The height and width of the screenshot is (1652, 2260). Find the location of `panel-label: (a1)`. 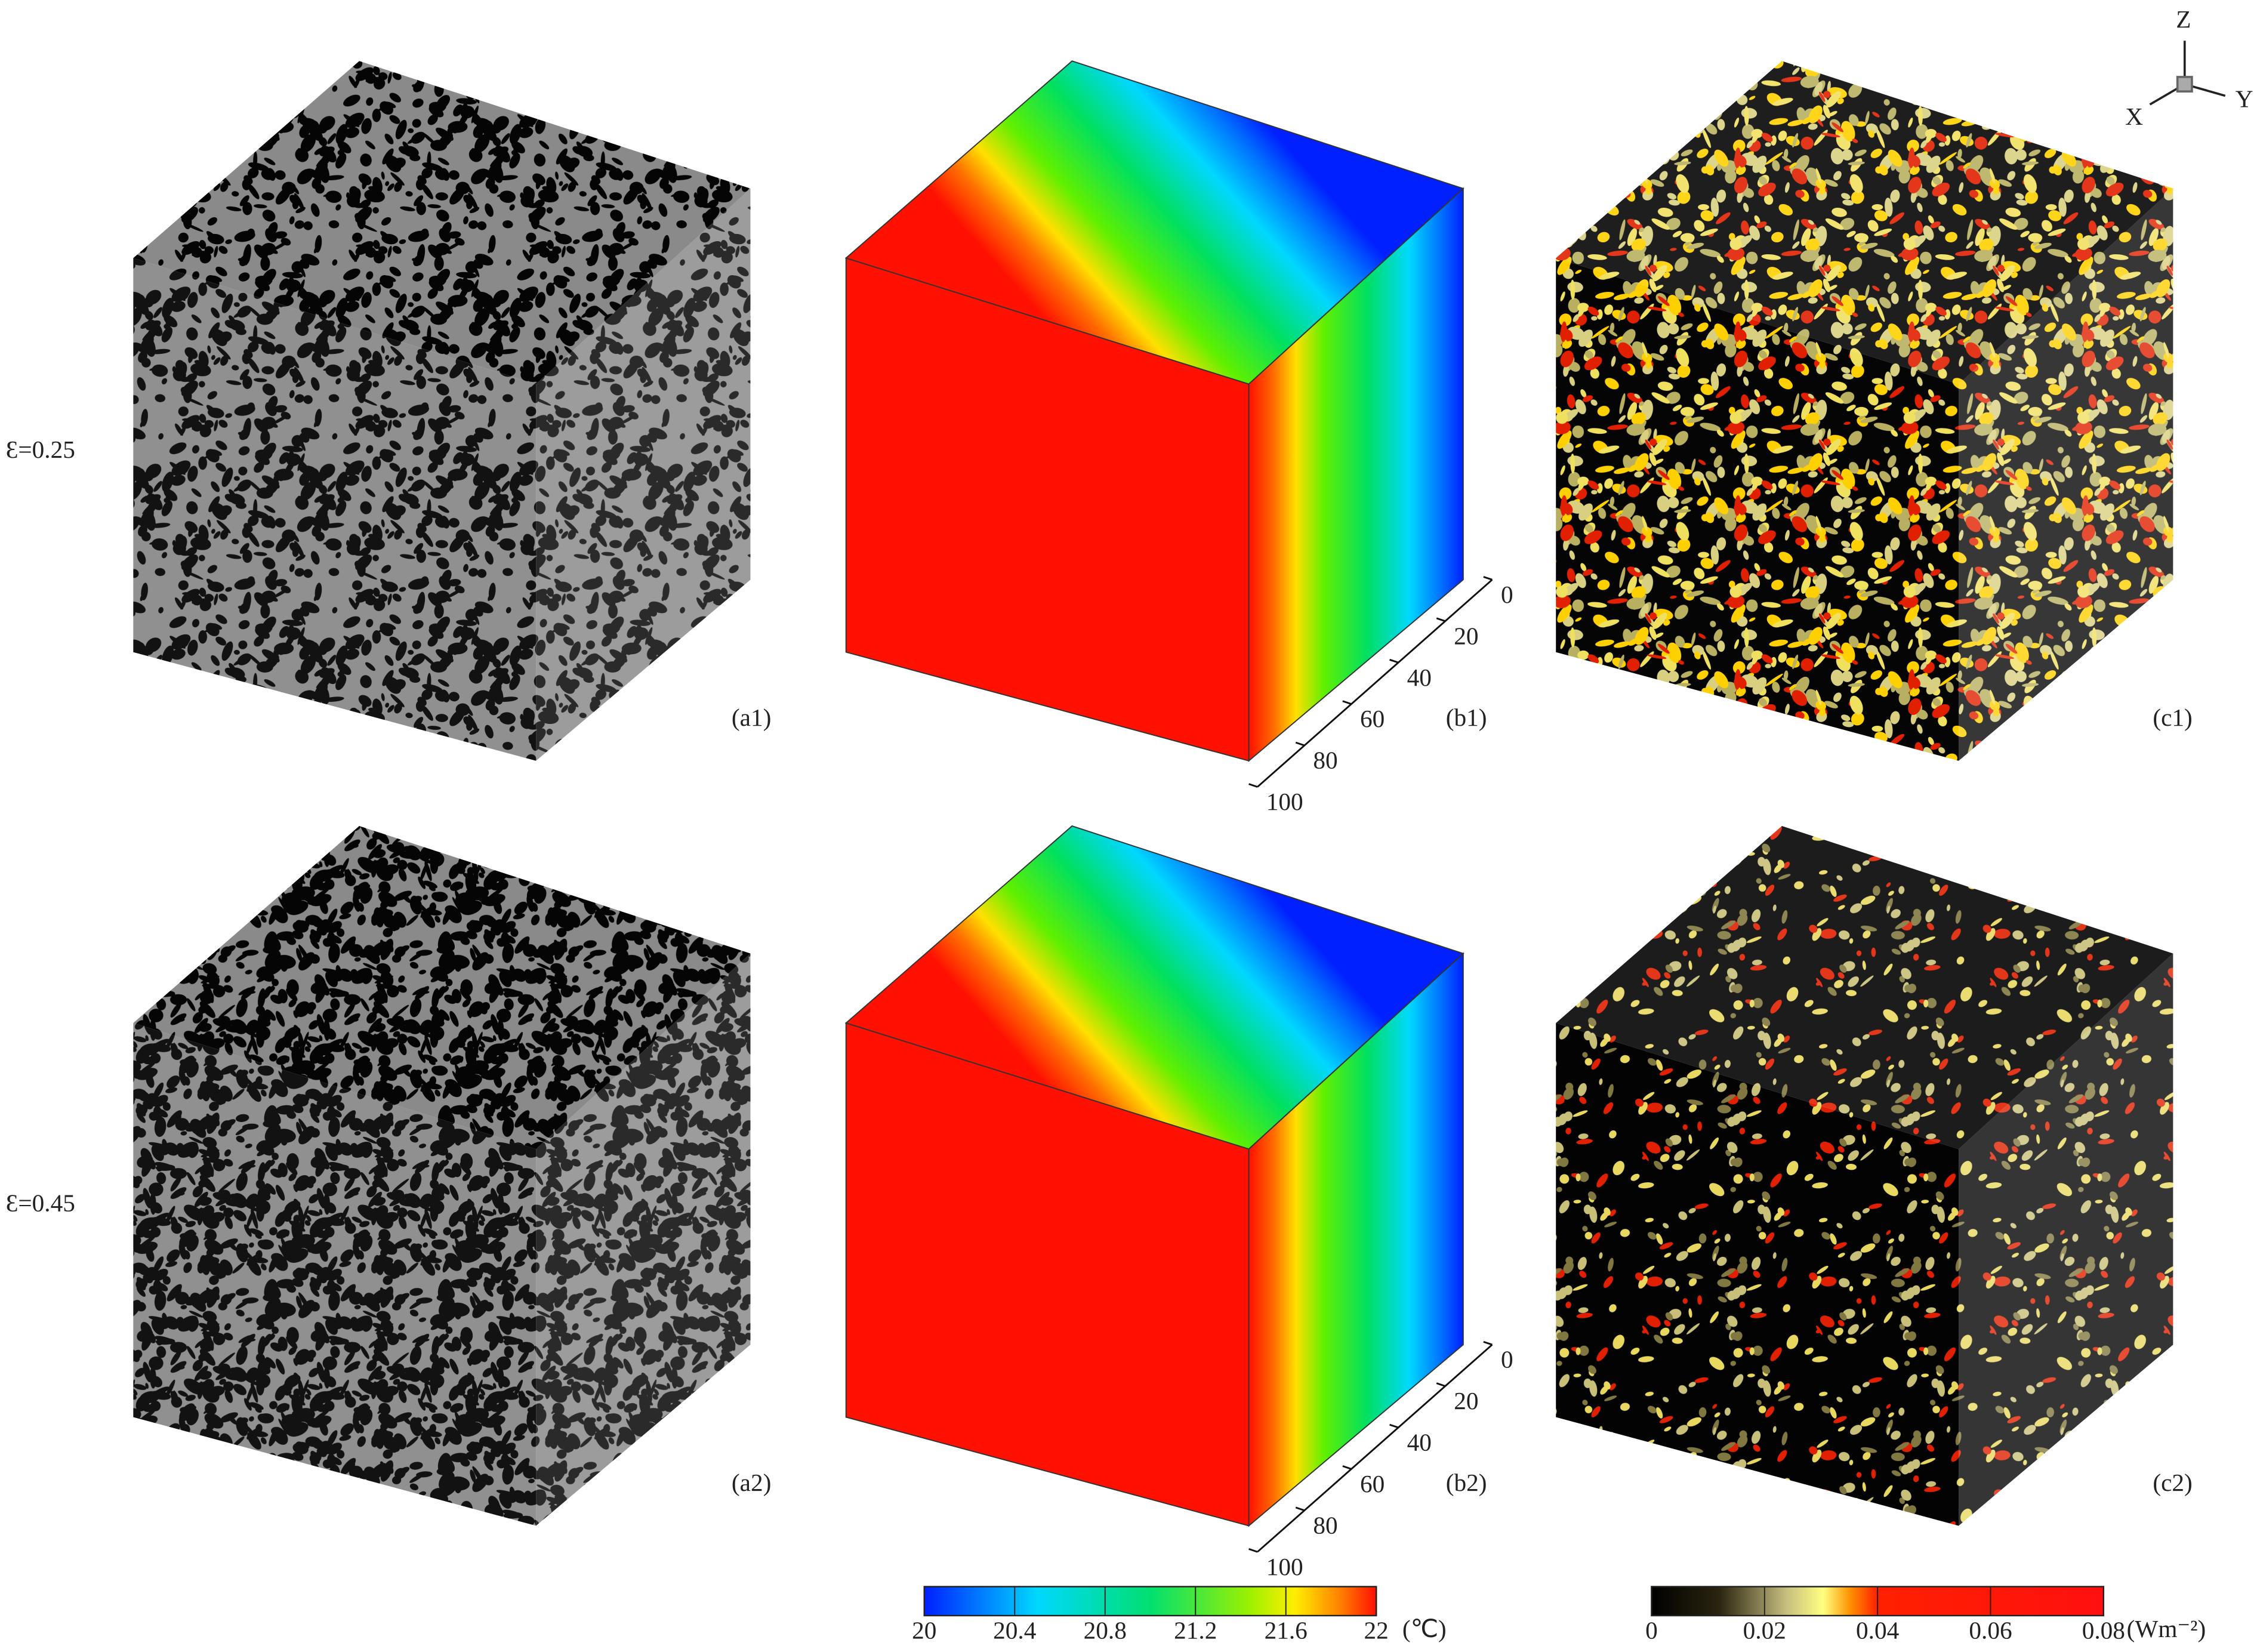

panel-label: (a1) is located at coordinates (752, 718).